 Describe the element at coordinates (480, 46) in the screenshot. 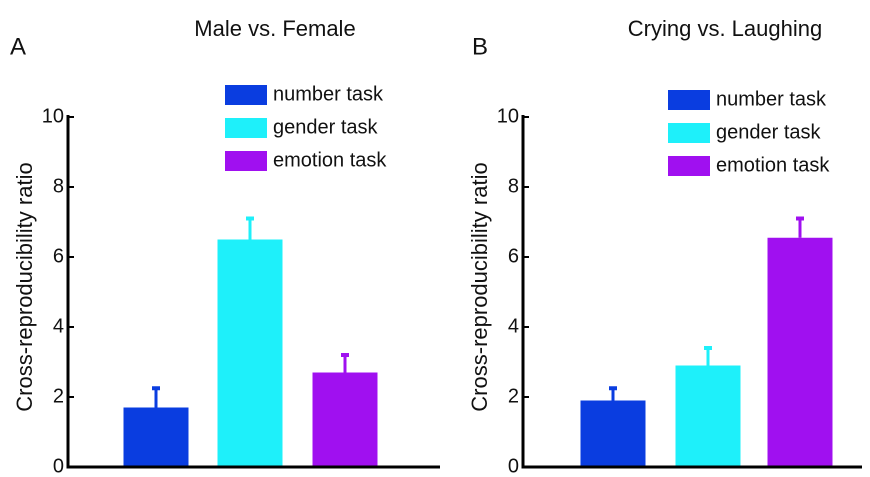

I see `panel-label: B` at that location.